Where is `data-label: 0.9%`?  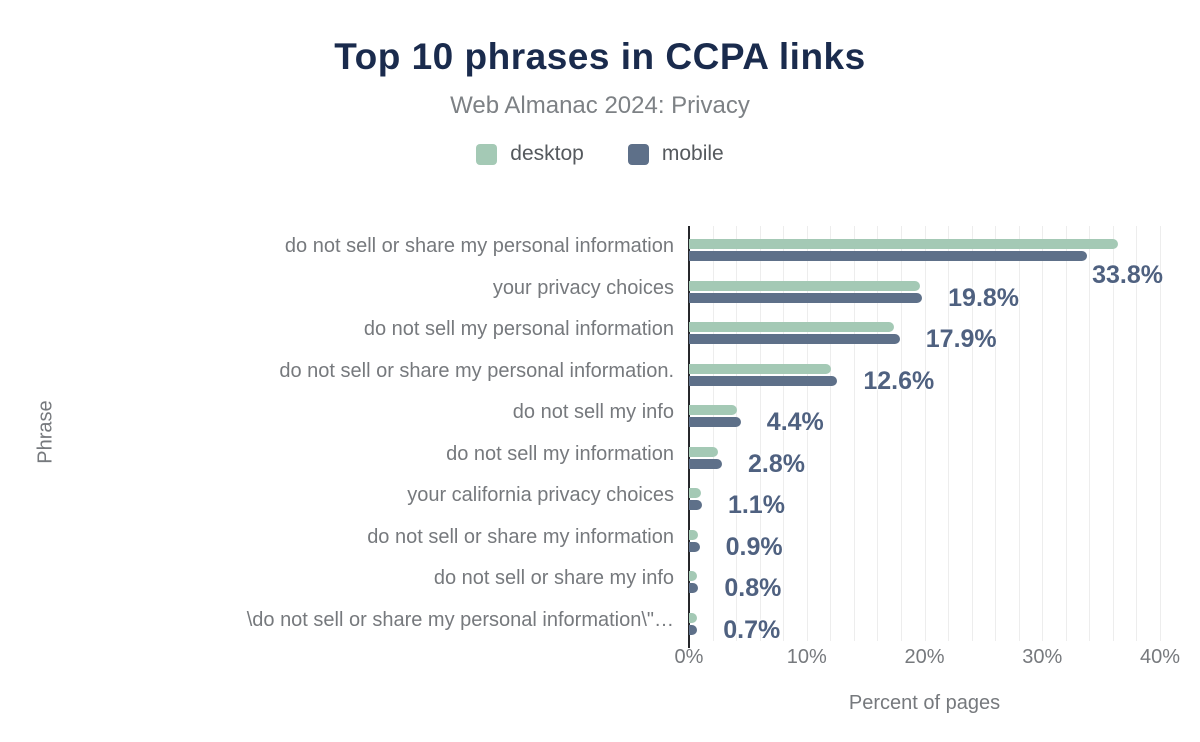 data-label: 0.9% is located at coordinates (754, 546).